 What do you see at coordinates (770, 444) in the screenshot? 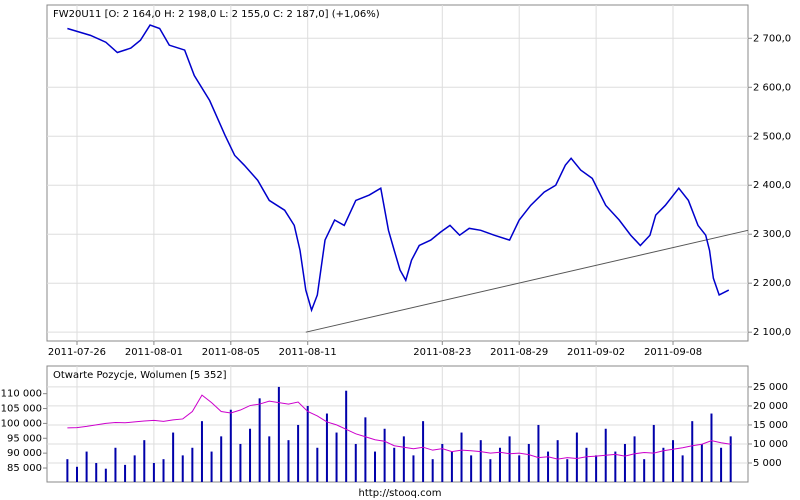
I see `y2-tick-label: 10 000` at bounding box center [770, 444].